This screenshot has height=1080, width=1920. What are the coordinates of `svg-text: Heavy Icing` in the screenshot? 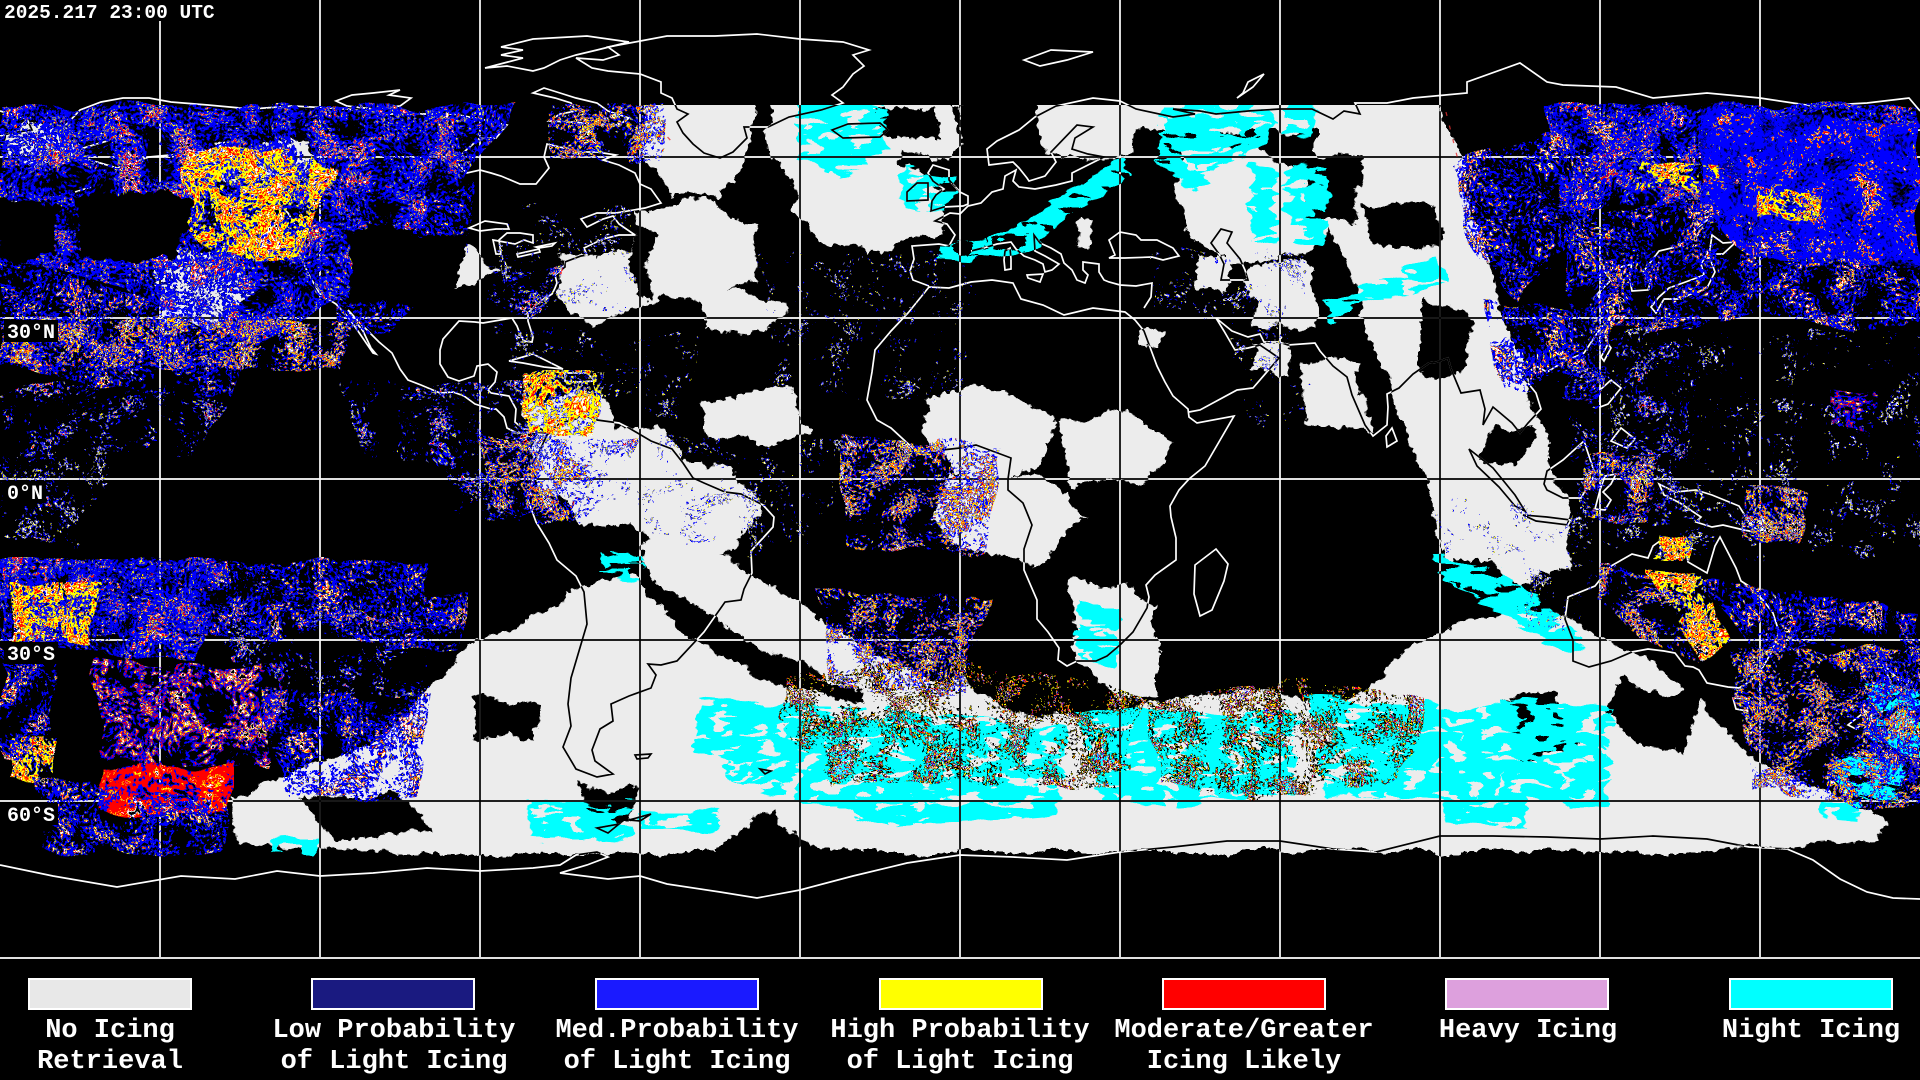 It's located at (1528, 1031).